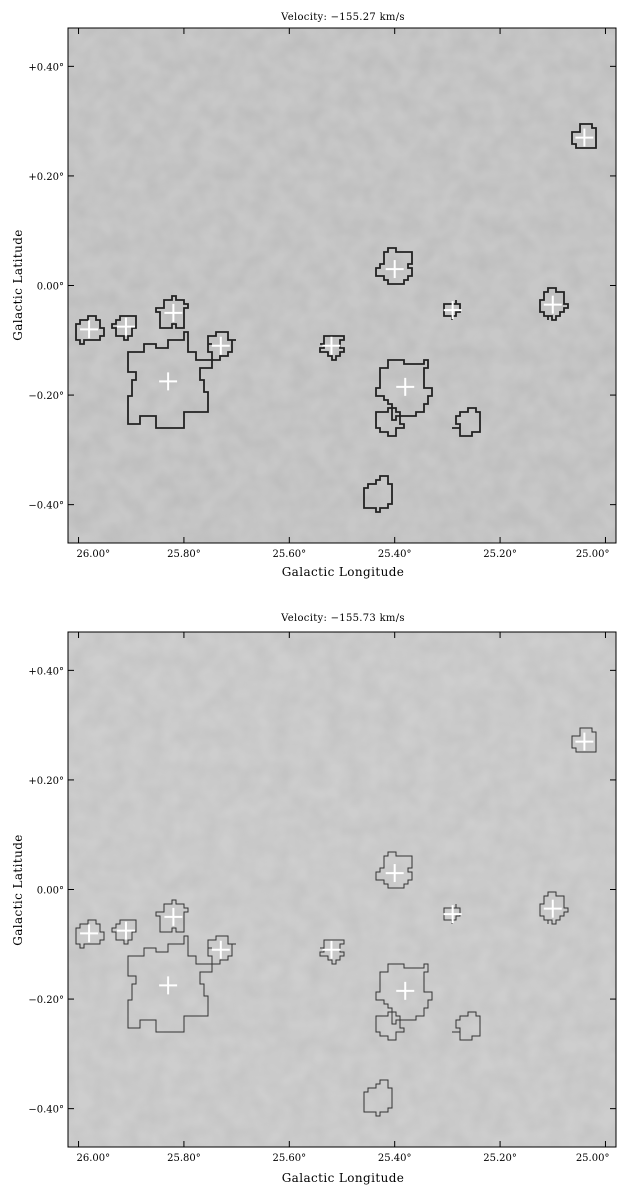 This screenshot has width=620, height=1191. What do you see at coordinates (18, 890) in the screenshot?
I see `panel-2-ylabel: Galactic Latitude` at bounding box center [18, 890].